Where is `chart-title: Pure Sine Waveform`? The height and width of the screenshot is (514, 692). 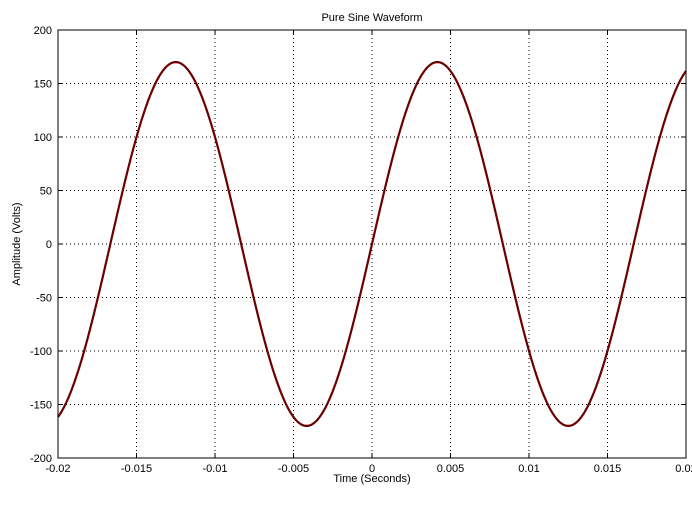 chart-title: Pure Sine Waveform is located at coordinates (371, 18).